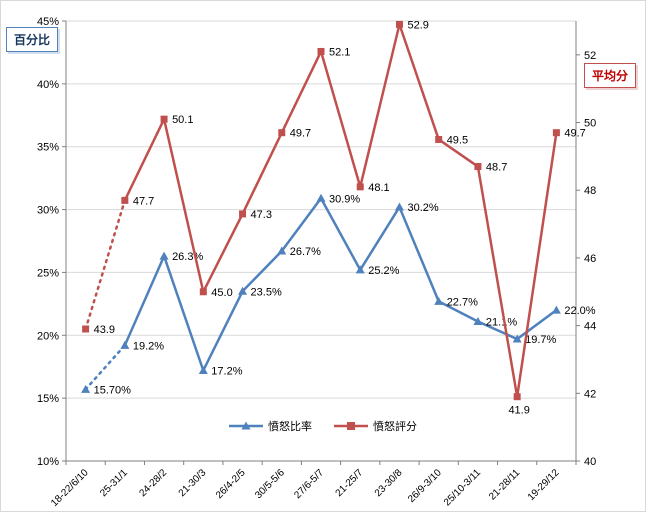 This screenshot has width=646, height=512. I want to click on left-axis-tick-label: 40%, so click(48, 85).